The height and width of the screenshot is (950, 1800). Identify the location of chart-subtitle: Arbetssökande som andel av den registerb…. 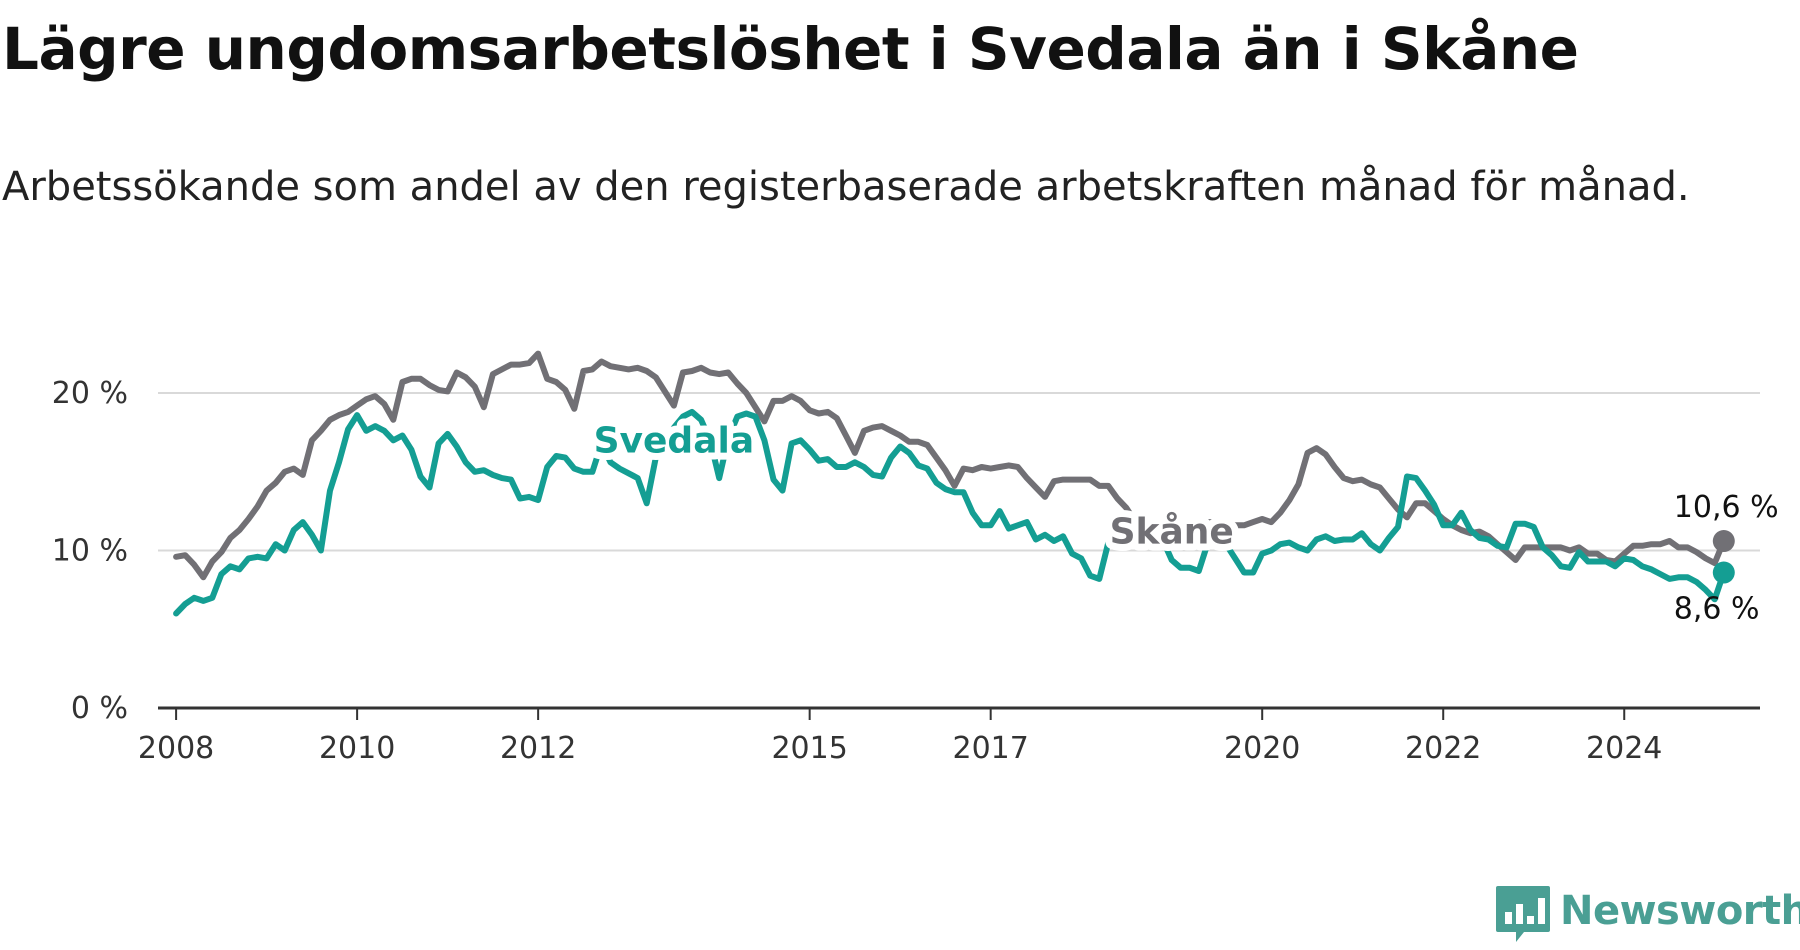
(846, 187).